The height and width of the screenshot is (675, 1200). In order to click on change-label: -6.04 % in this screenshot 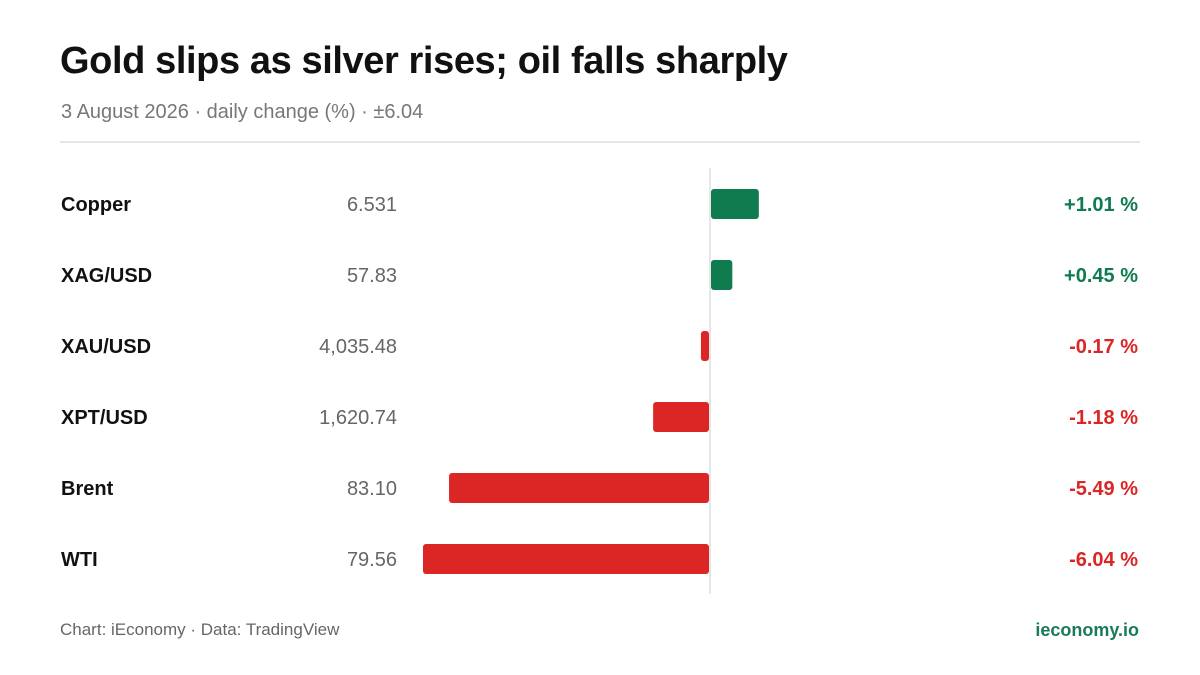, I will do `click(1103, 560)`.